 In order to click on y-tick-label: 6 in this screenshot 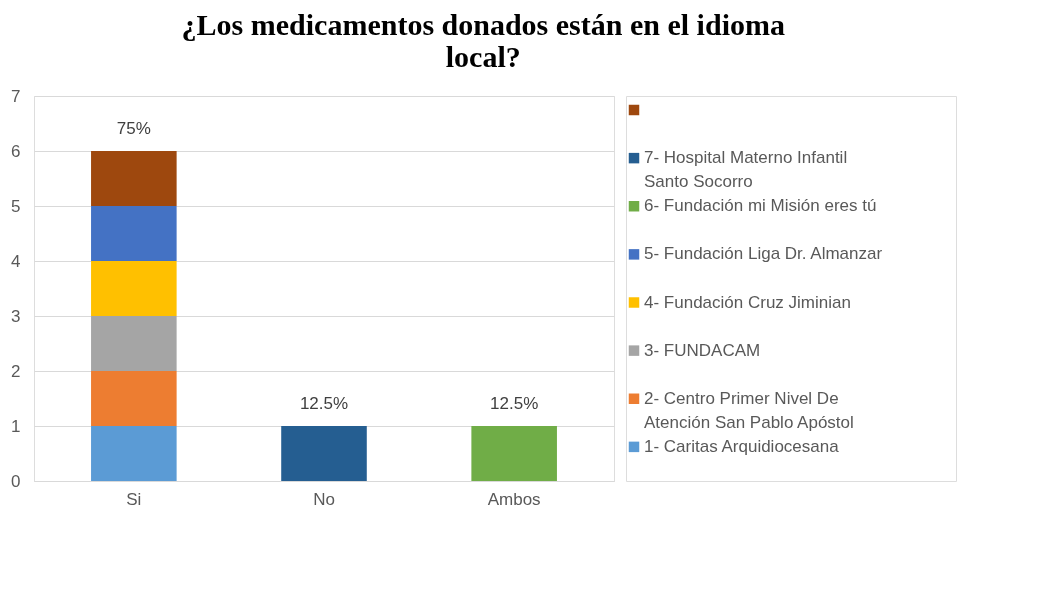, I will do `click(16, 151)`.